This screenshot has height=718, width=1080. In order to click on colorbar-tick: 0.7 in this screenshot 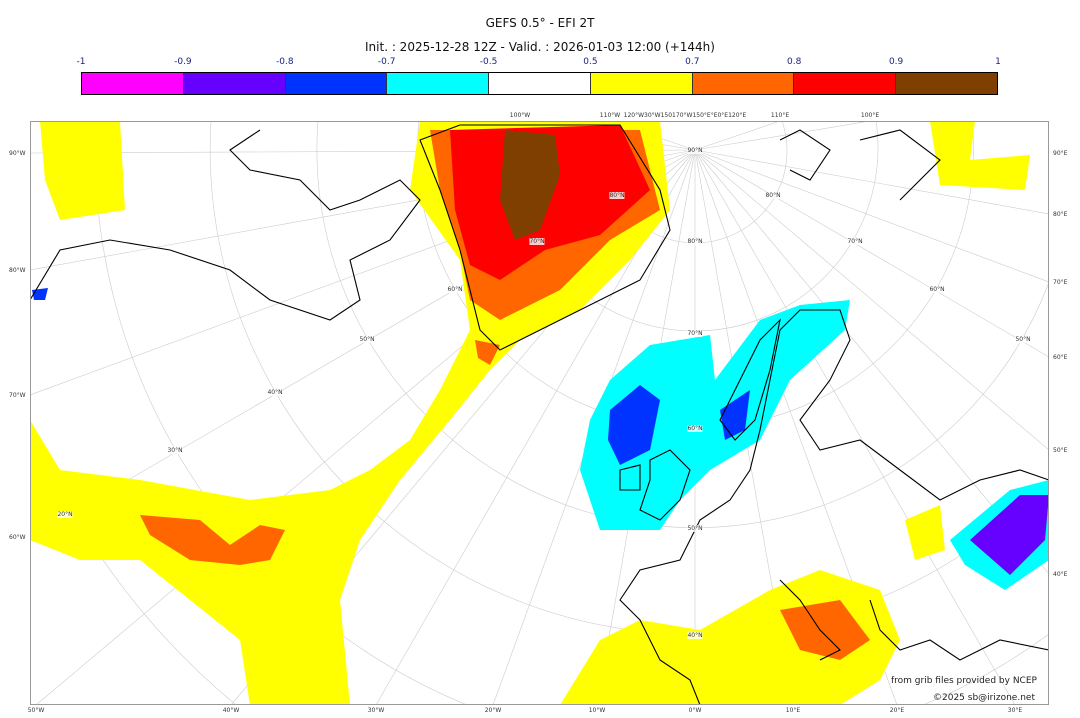, I will do `click(692, 62)`.